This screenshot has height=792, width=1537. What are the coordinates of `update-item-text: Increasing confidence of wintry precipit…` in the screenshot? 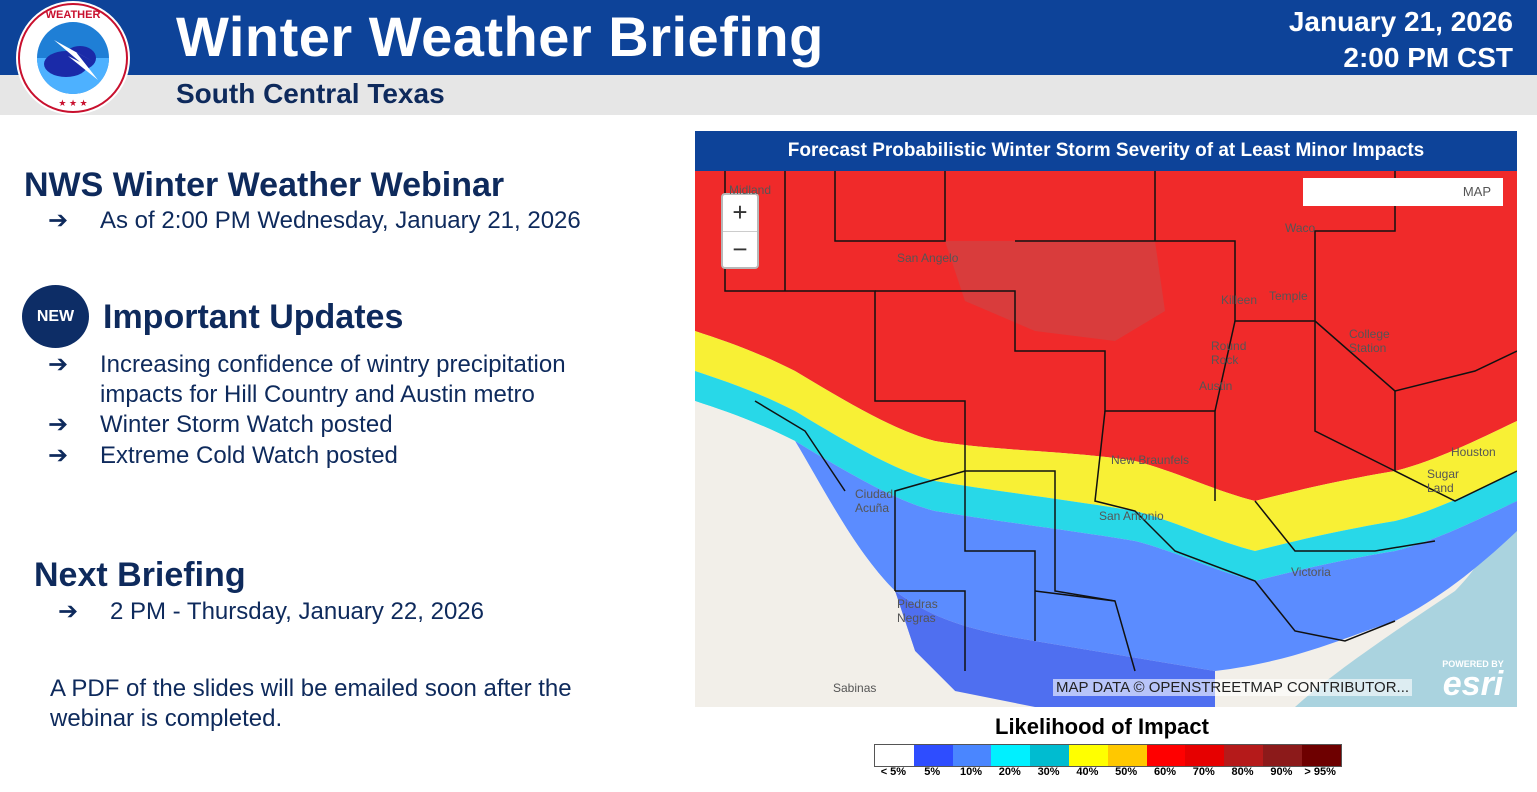 It's located at (333, 379).